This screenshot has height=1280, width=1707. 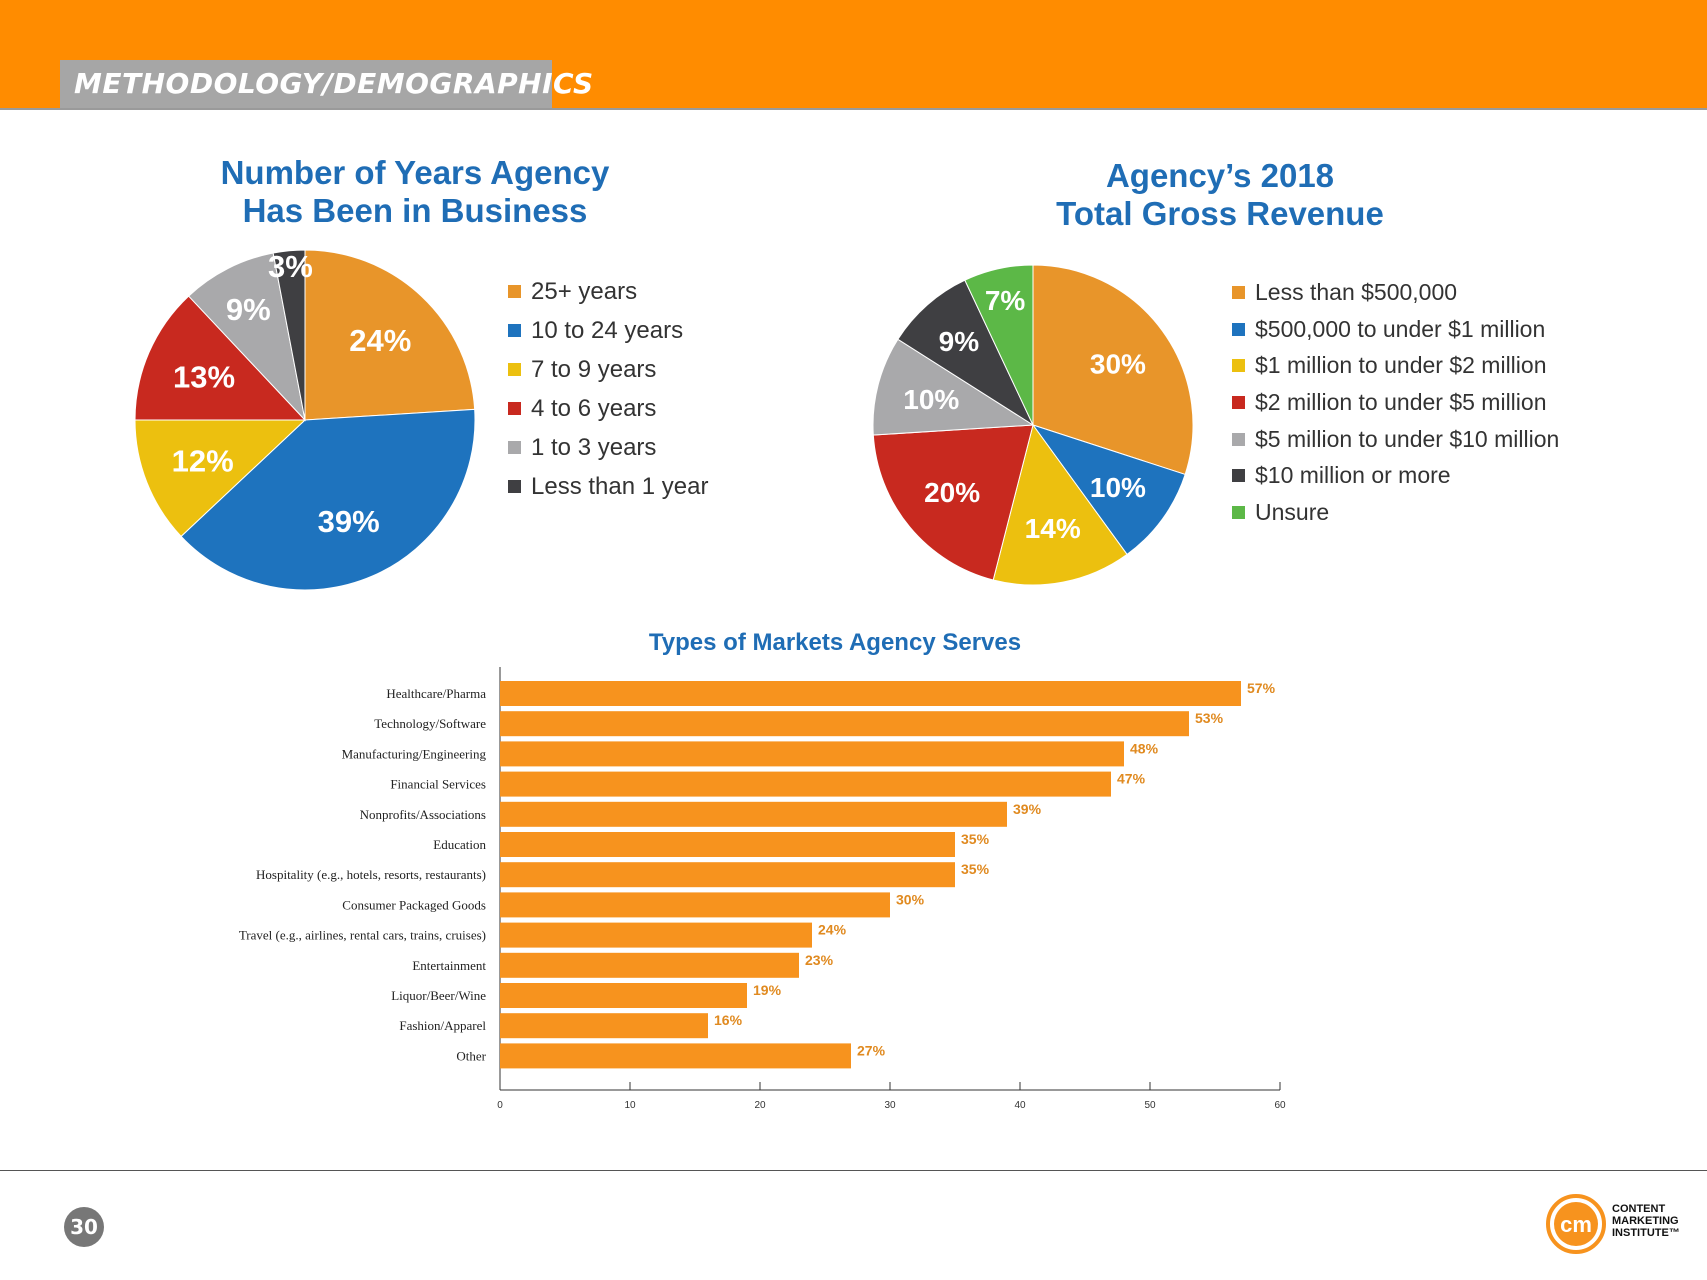 I want to click on pie1-slice-less-than-1-year, so click(x=289, y=335).